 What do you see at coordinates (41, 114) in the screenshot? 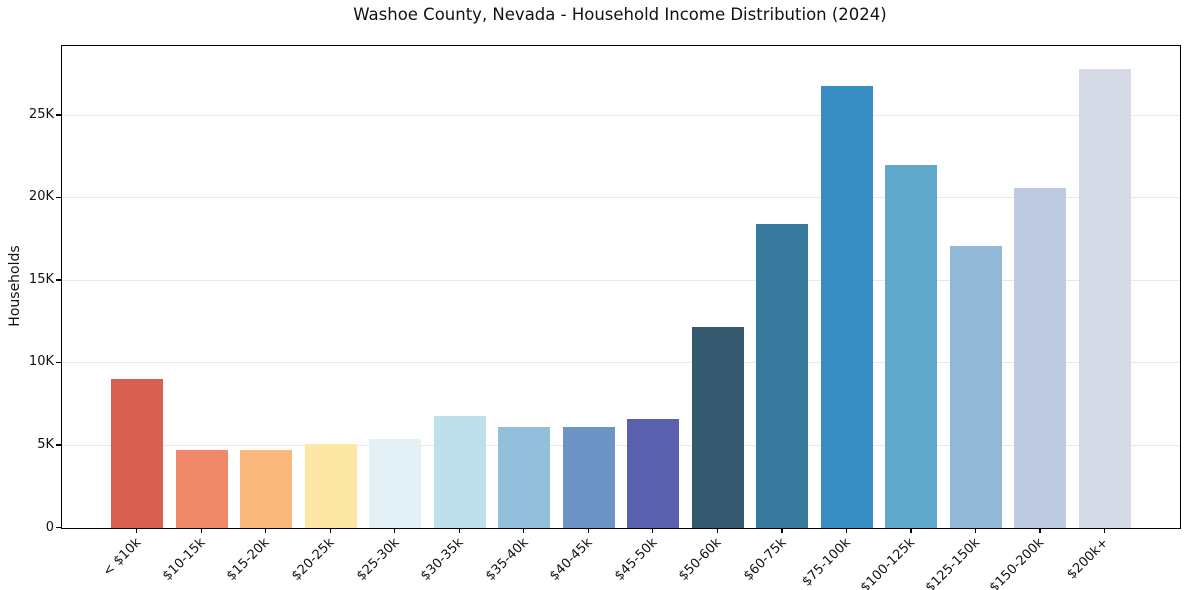
I see `y-tick-label: 25K` at bounding box center [41, 114].